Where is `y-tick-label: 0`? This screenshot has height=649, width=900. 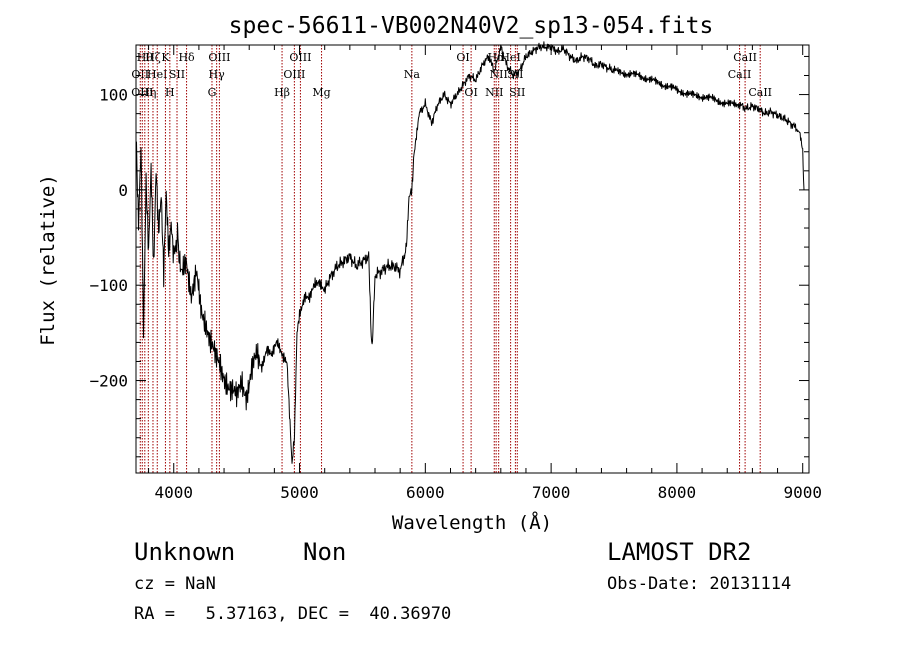 y-tick-label: 0 is located at coordinates (123, 190).